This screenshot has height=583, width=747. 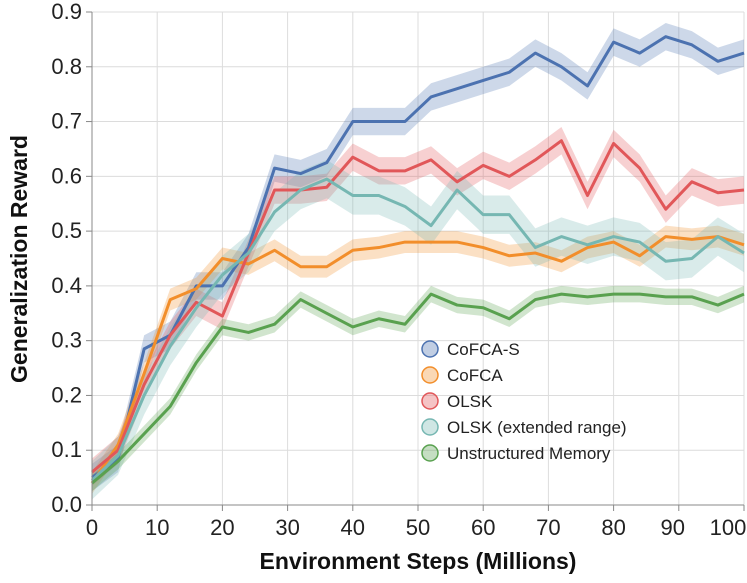 I want to click on legend-label-olsk: OLSK, so click(x=470, y=401).